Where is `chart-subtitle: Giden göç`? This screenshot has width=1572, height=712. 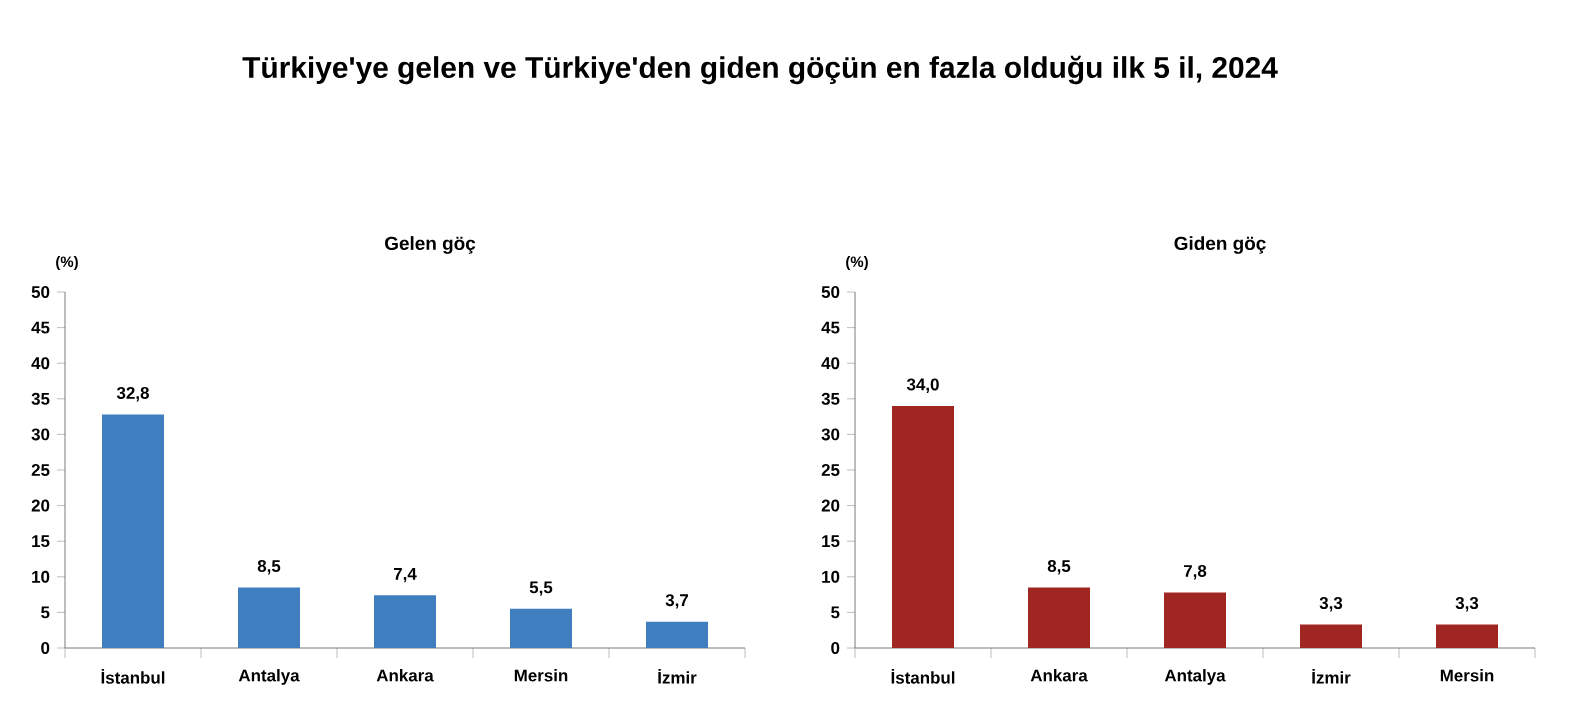 chart-subtitle: Giden göç is located at coordinates (1220, 245).